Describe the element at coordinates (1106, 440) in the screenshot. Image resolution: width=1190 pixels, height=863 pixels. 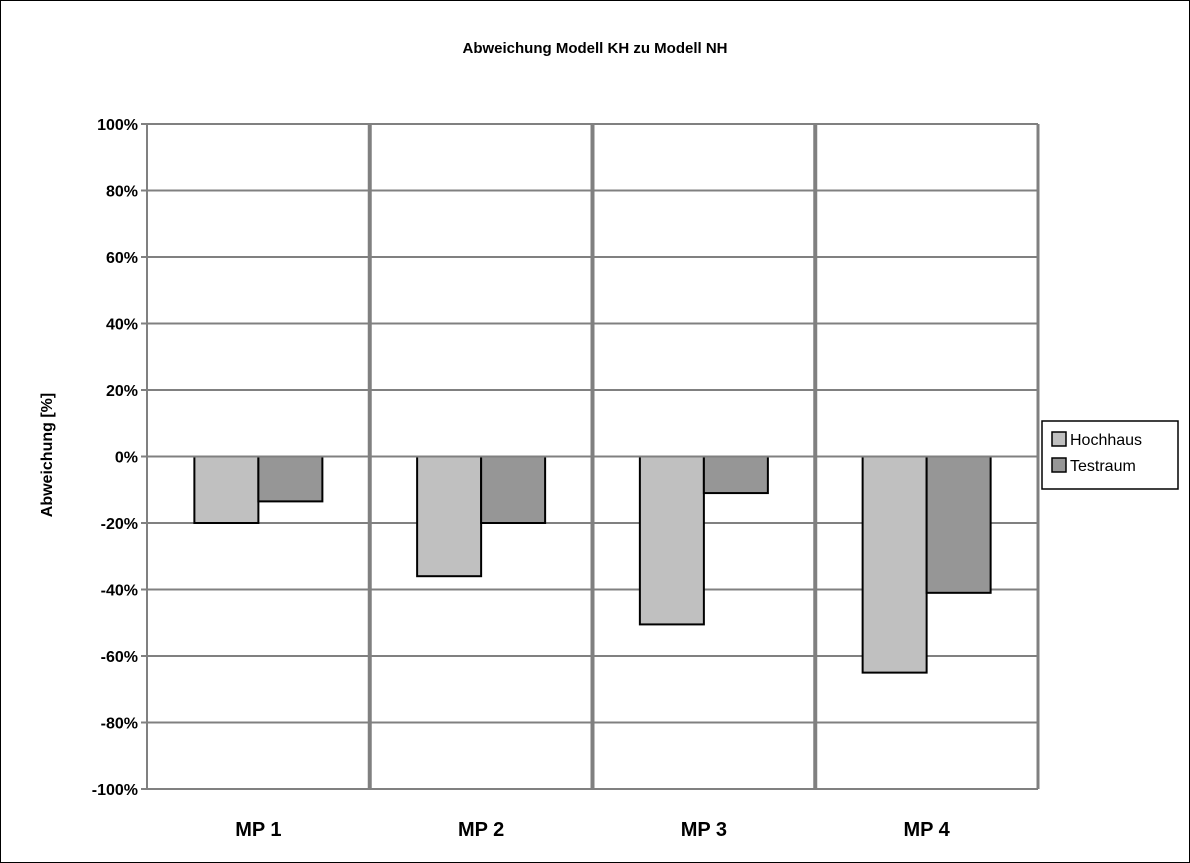
I see `legend-label: Hochhaus` at that location.